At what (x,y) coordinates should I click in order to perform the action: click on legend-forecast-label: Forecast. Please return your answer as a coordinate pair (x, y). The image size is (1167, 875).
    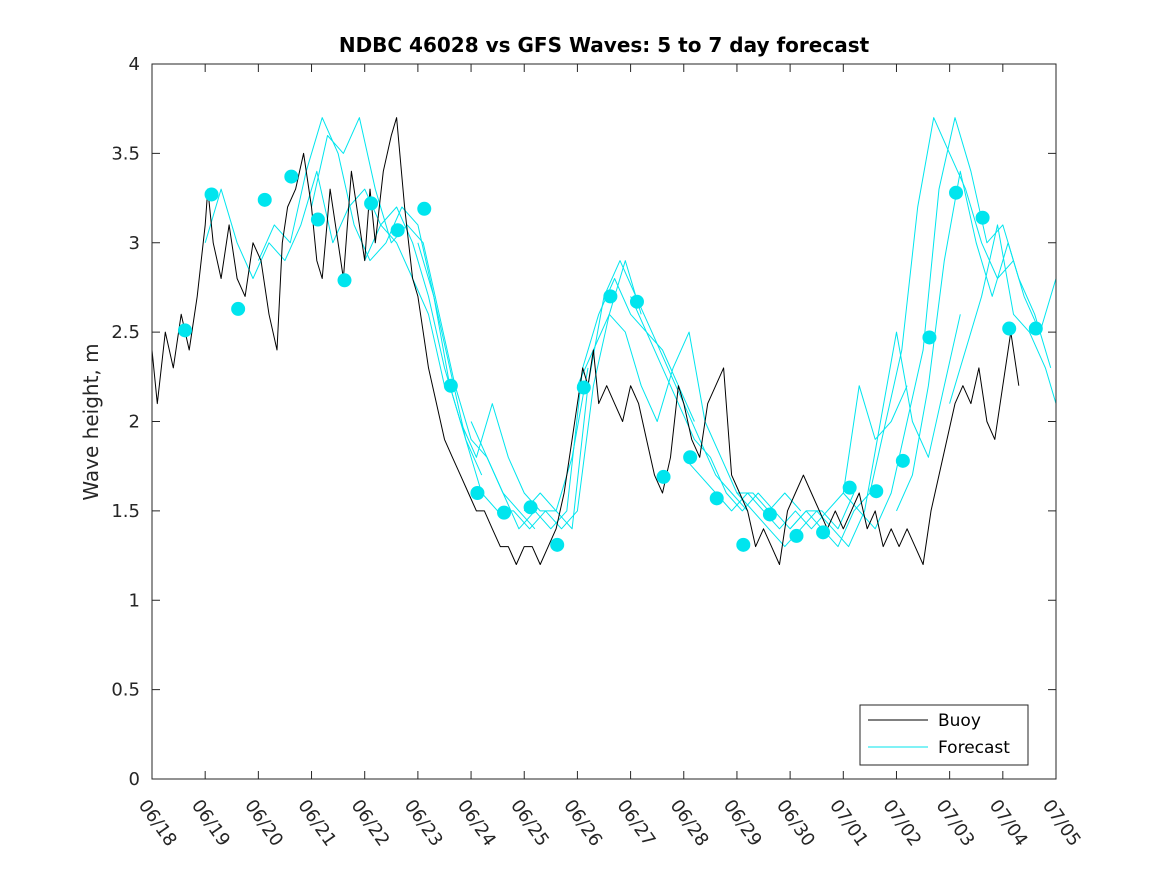
    Looking at the image, I should click on (974, 748).